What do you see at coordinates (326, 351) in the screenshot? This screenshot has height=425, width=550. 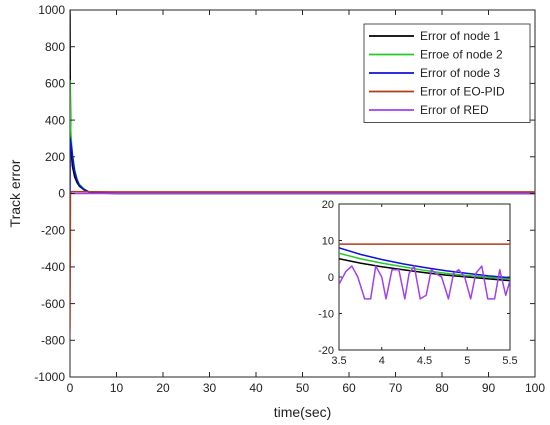 I see `inset-y-tick-label: -20` at bounding box center [326, 351].